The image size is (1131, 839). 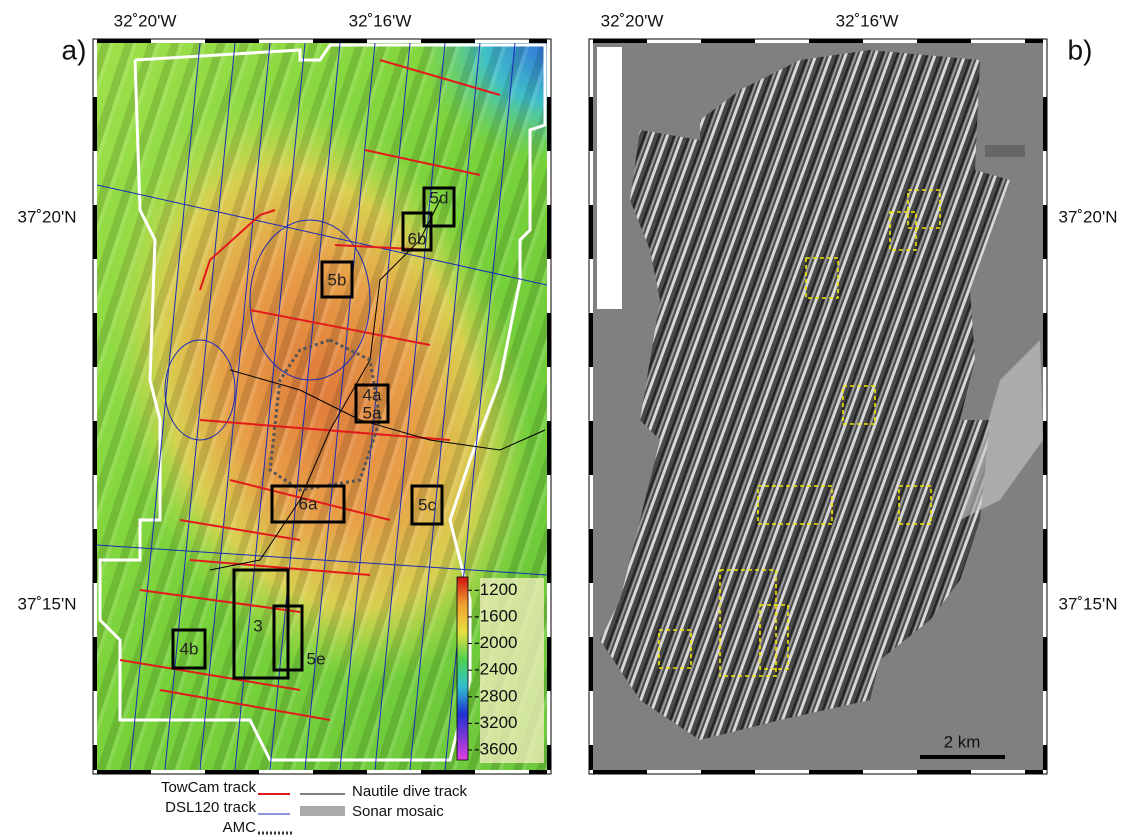 I want to click on legend-label: Nautile dive track, so click(x=410, y=791).